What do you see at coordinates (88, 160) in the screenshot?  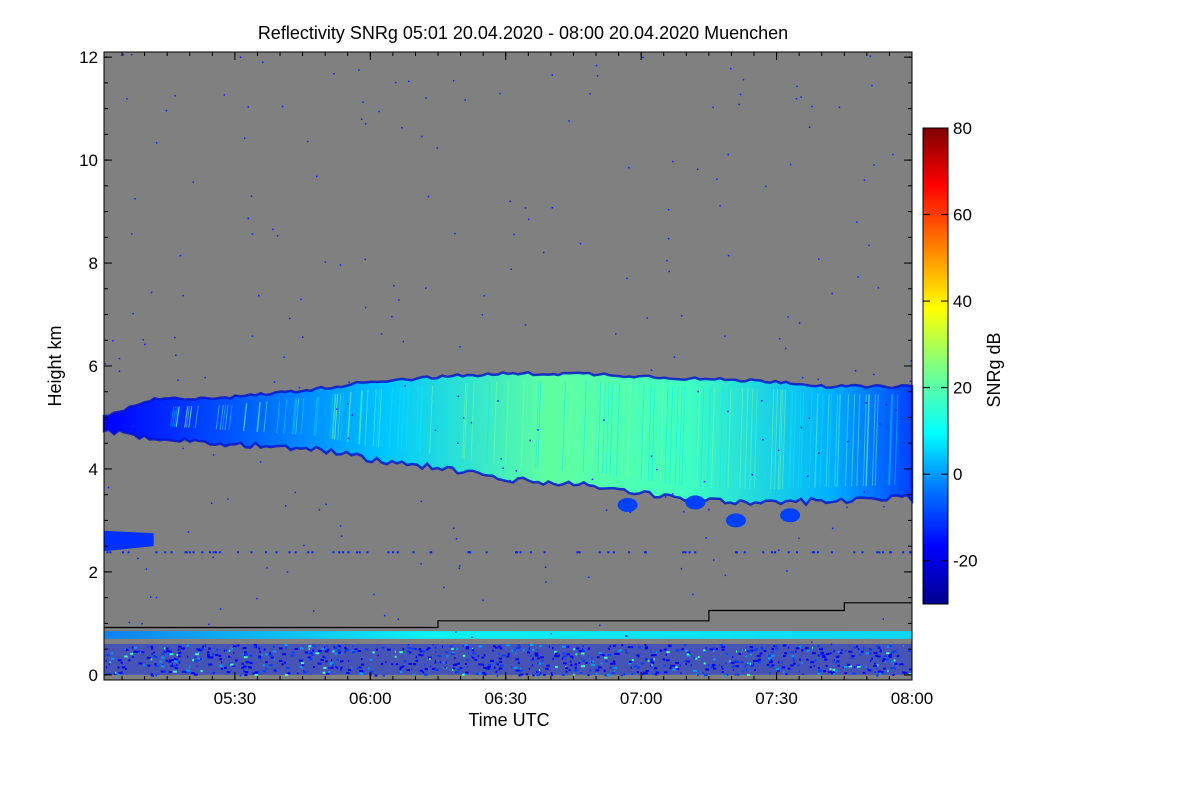 I see `y-tick-label: 10` at bounding box center [88, 160].